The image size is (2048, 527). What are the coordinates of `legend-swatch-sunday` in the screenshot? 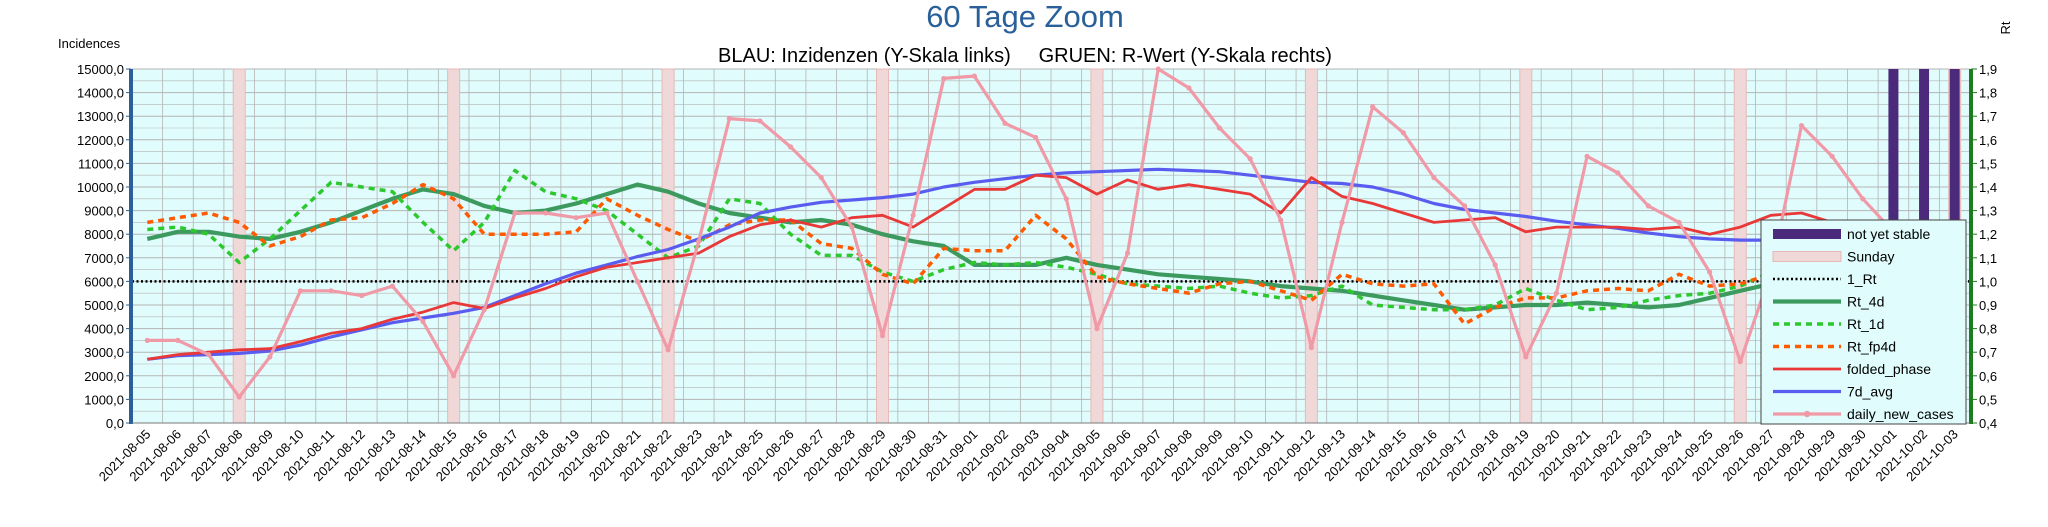 It's located at (1807, 256).